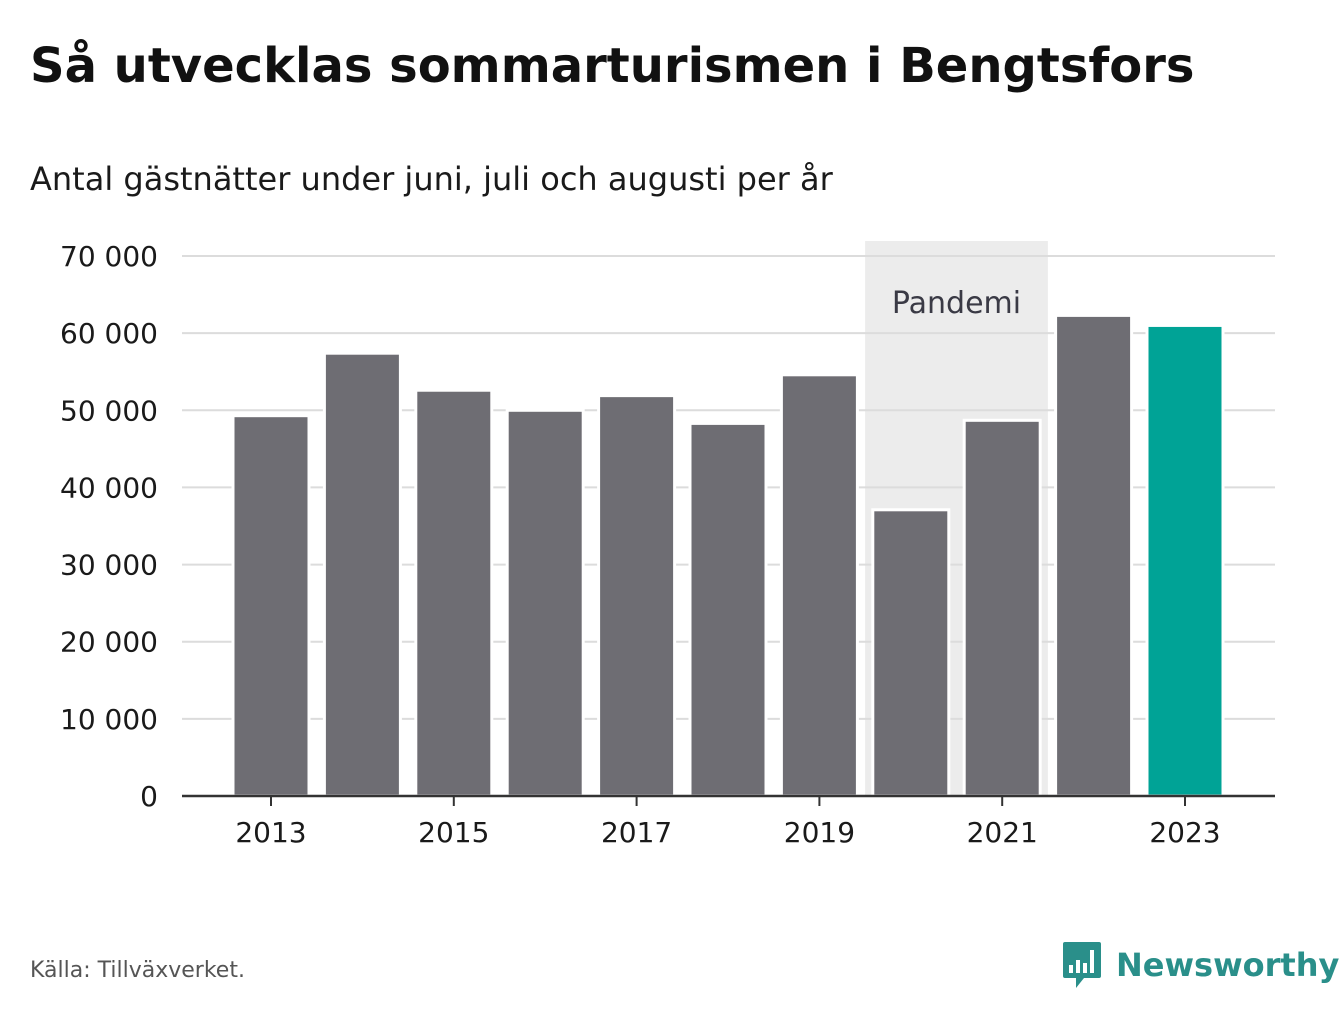  Describe the element at coordinates (271, 606) in the screenshot. I see `bar-2013` at that location.